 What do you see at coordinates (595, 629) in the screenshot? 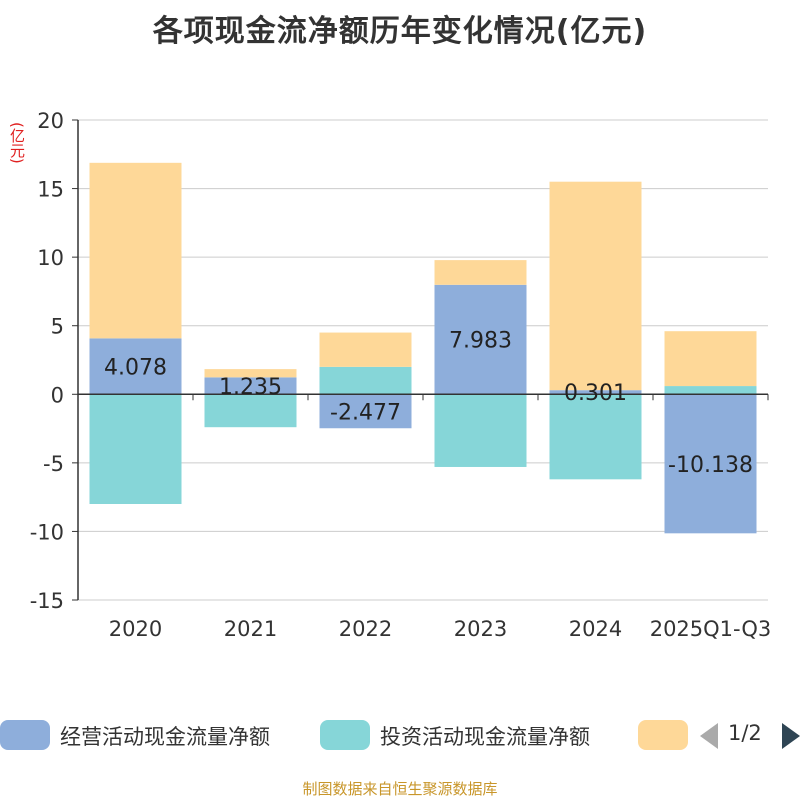
I see `x-tick-label: 2024` at bounding box center [595, 629].